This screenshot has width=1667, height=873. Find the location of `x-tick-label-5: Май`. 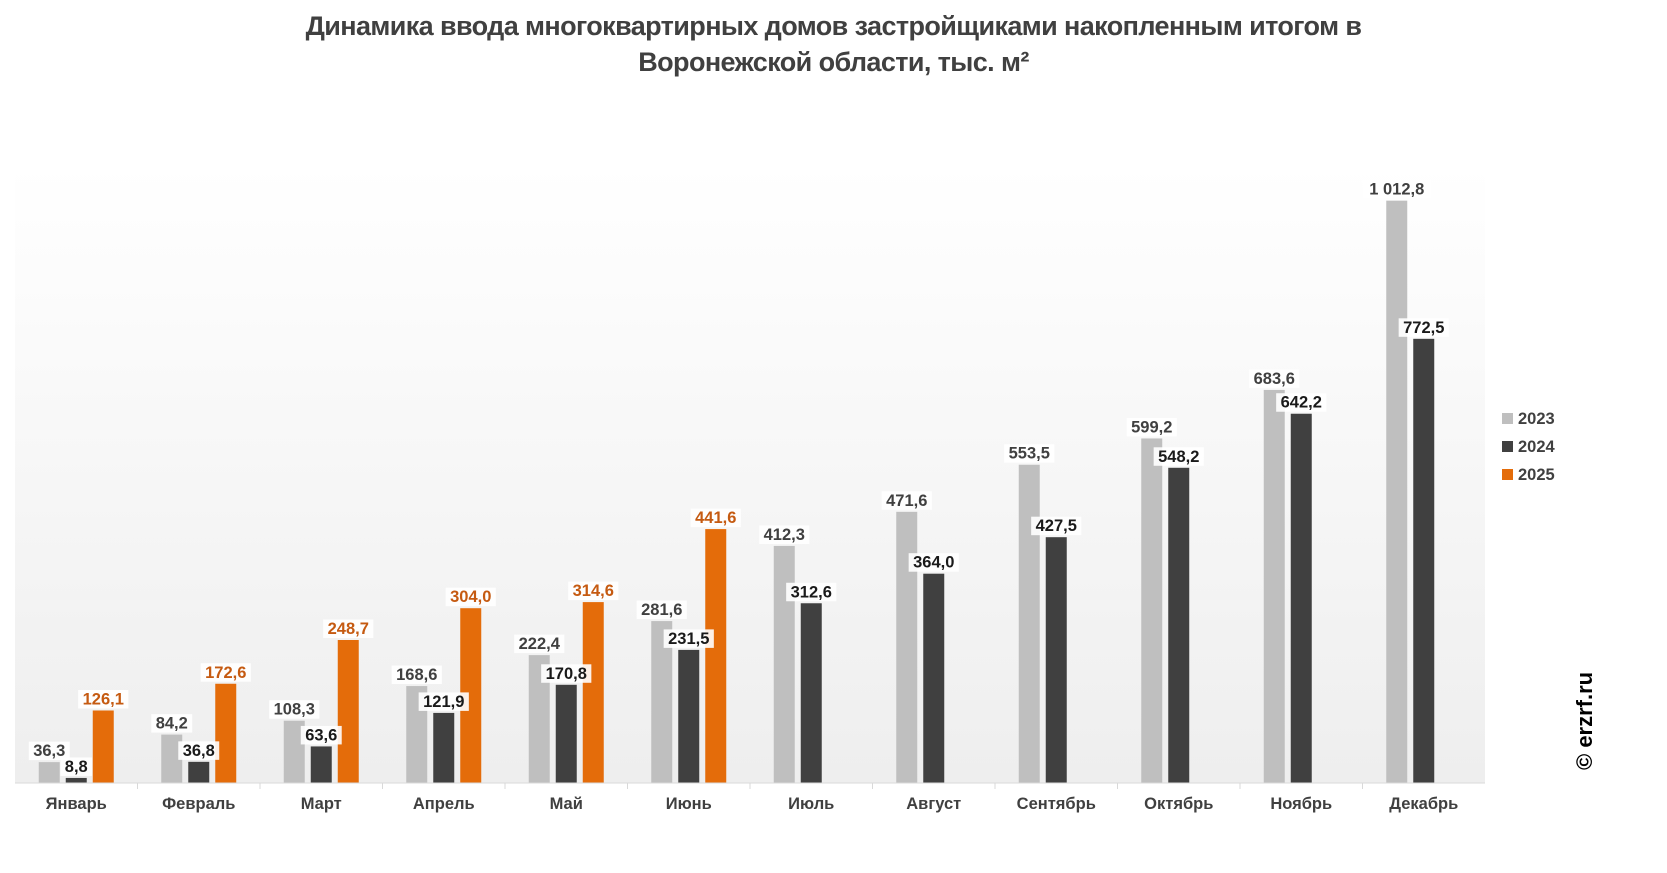

x-tick-label-5: Май is located at coordinates (566, 804).